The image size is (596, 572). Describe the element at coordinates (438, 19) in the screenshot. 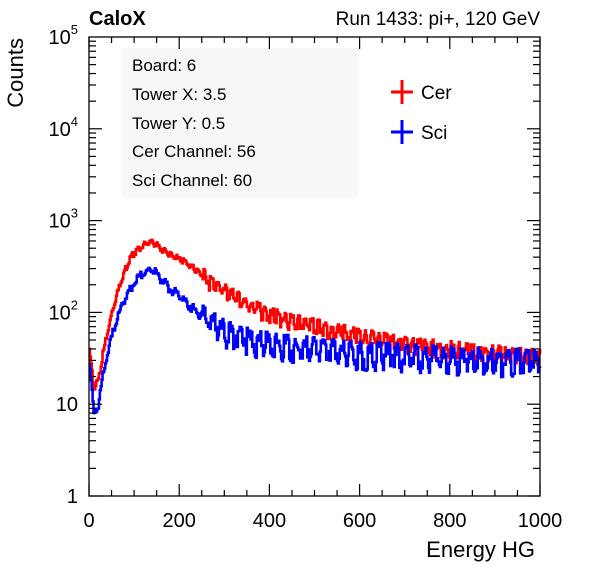

I see `header-right: Run 1433: pi+, 120 GeV` at that location.